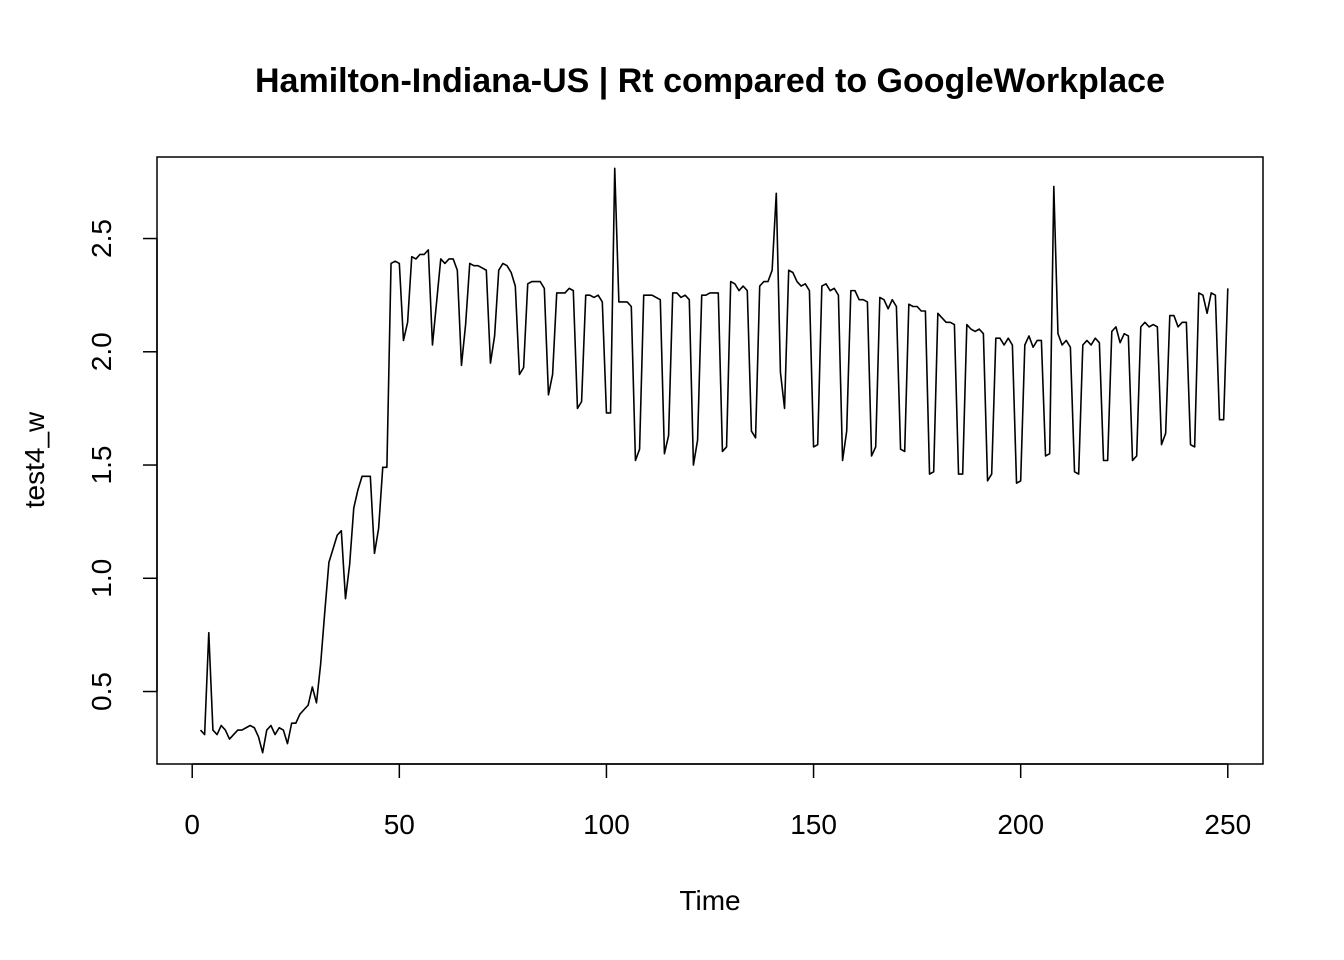 The height and width of the screenshot is (960, 1344). I want to click on x-tick-label: 100, so click(606, 824).